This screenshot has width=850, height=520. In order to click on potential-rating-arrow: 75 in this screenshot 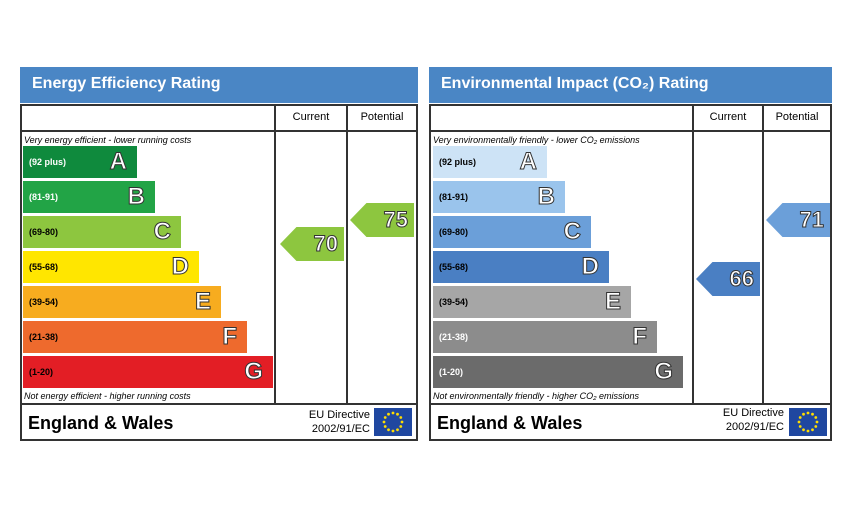, I will do `click(382, 220)`.